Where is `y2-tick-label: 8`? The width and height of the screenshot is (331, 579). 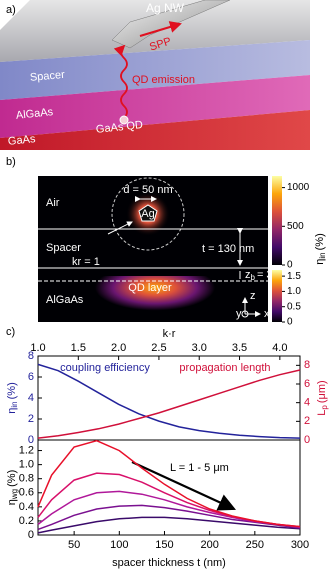 y2-tick-label: 8 is located at coordinates (307, 365).